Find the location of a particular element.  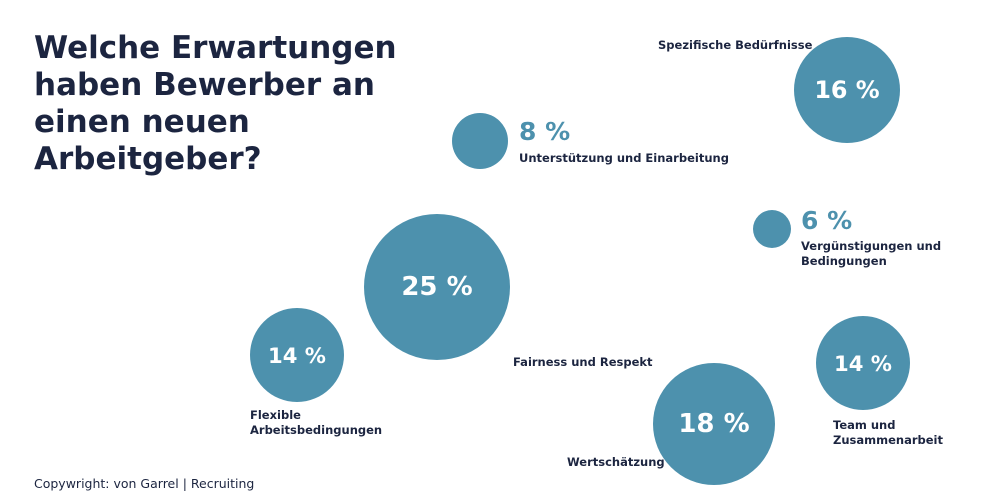

value-label: 16 % is located at coordinates (847, 90).